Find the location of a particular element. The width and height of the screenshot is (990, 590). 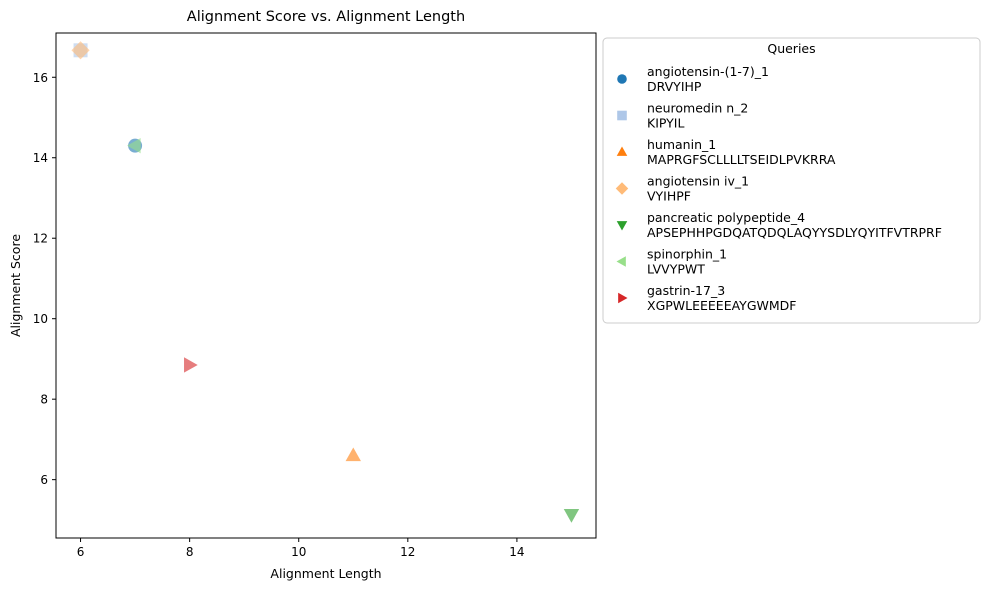

legend-entry-name-5: spinorphin_1 is located at coordinates (687, 254).